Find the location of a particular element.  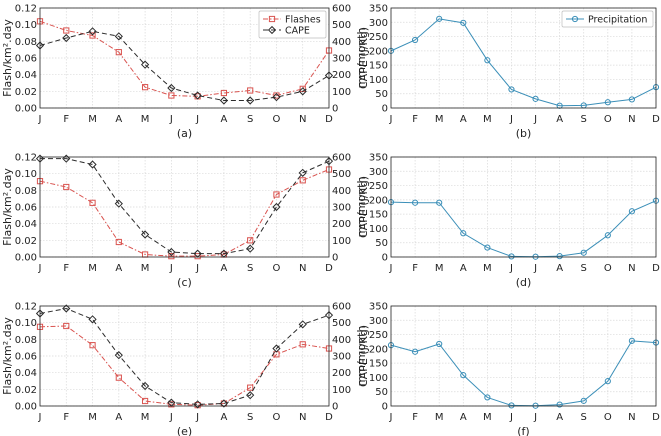

y-tick-label: 150 is located at coordinates (378, 364).